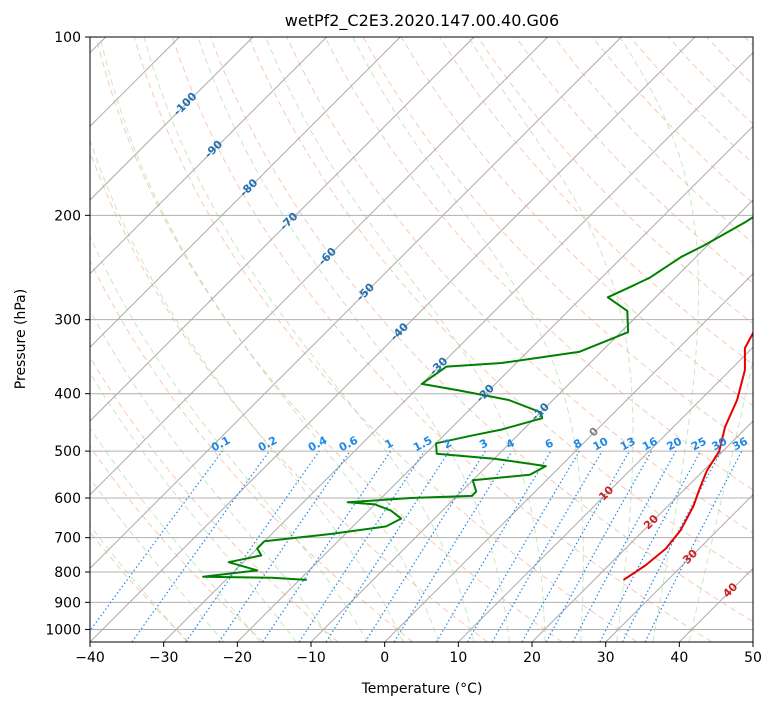 The image size is (775, 708). What do you see at coordinates (601, 444) in the screenshot?
I see `mixing-ratio-label: 10` at bounding box center [601, 444].